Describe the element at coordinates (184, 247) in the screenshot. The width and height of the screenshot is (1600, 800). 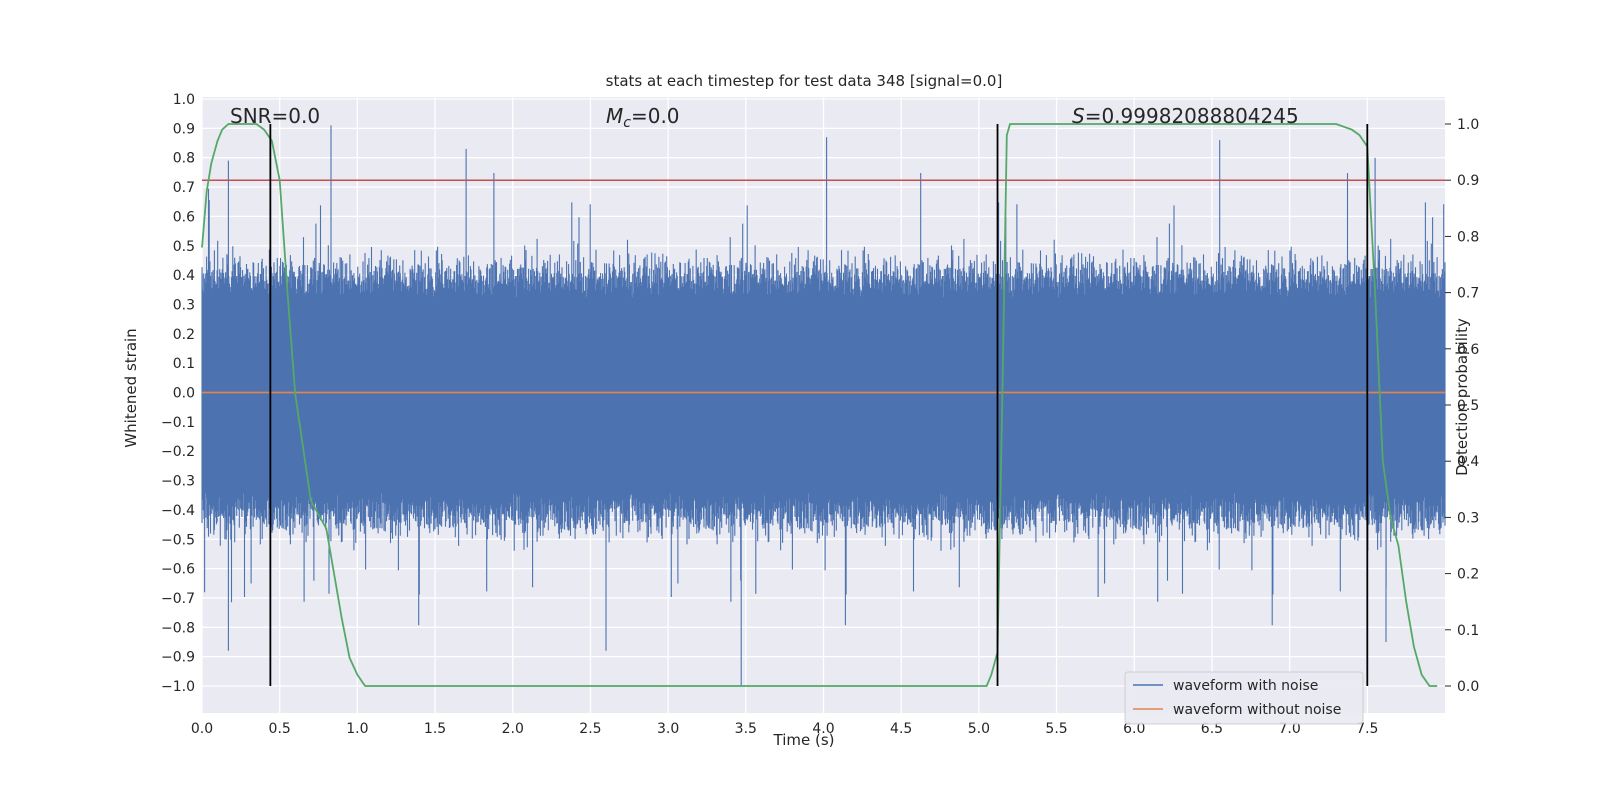
I see `y-tick-label: 0.5` at that location.